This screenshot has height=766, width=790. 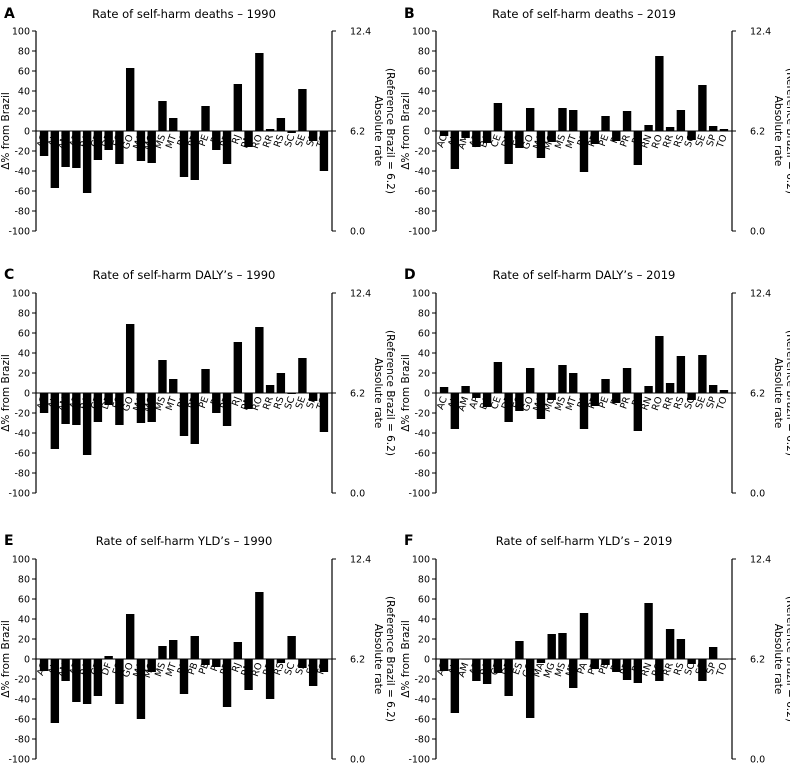 What do you see at coordinates (496, 141) in the screenshot?
I see `category-label: CE` at bounding box center [496, 141].